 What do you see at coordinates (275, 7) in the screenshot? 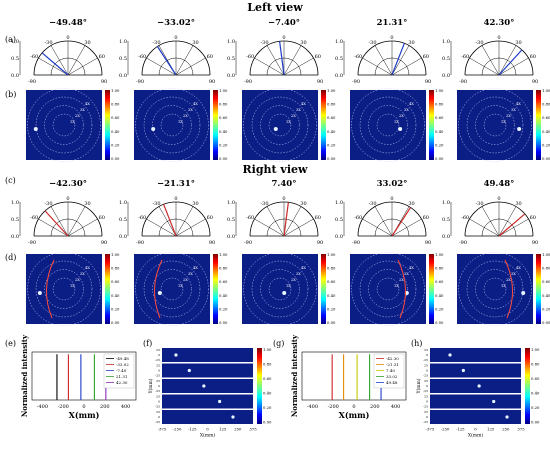
I see `section-title-left: Left view` at bounding box center [275, 7].